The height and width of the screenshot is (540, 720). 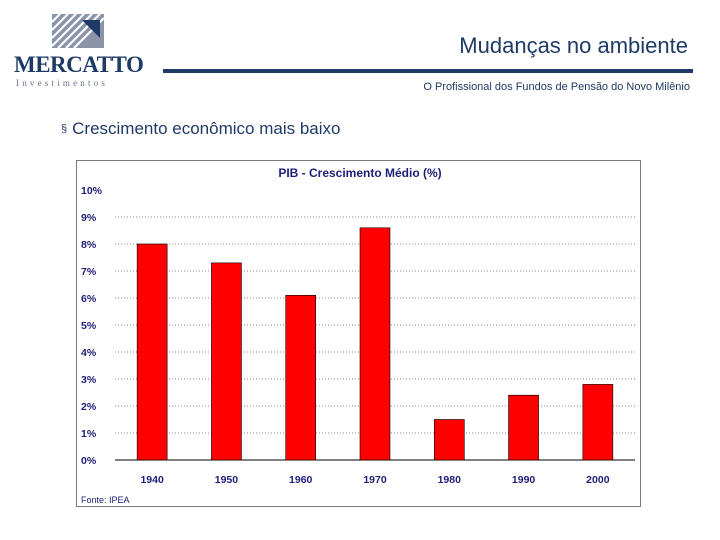 I want to click on y-tick-label: 3%, so click(x=89, y=380).